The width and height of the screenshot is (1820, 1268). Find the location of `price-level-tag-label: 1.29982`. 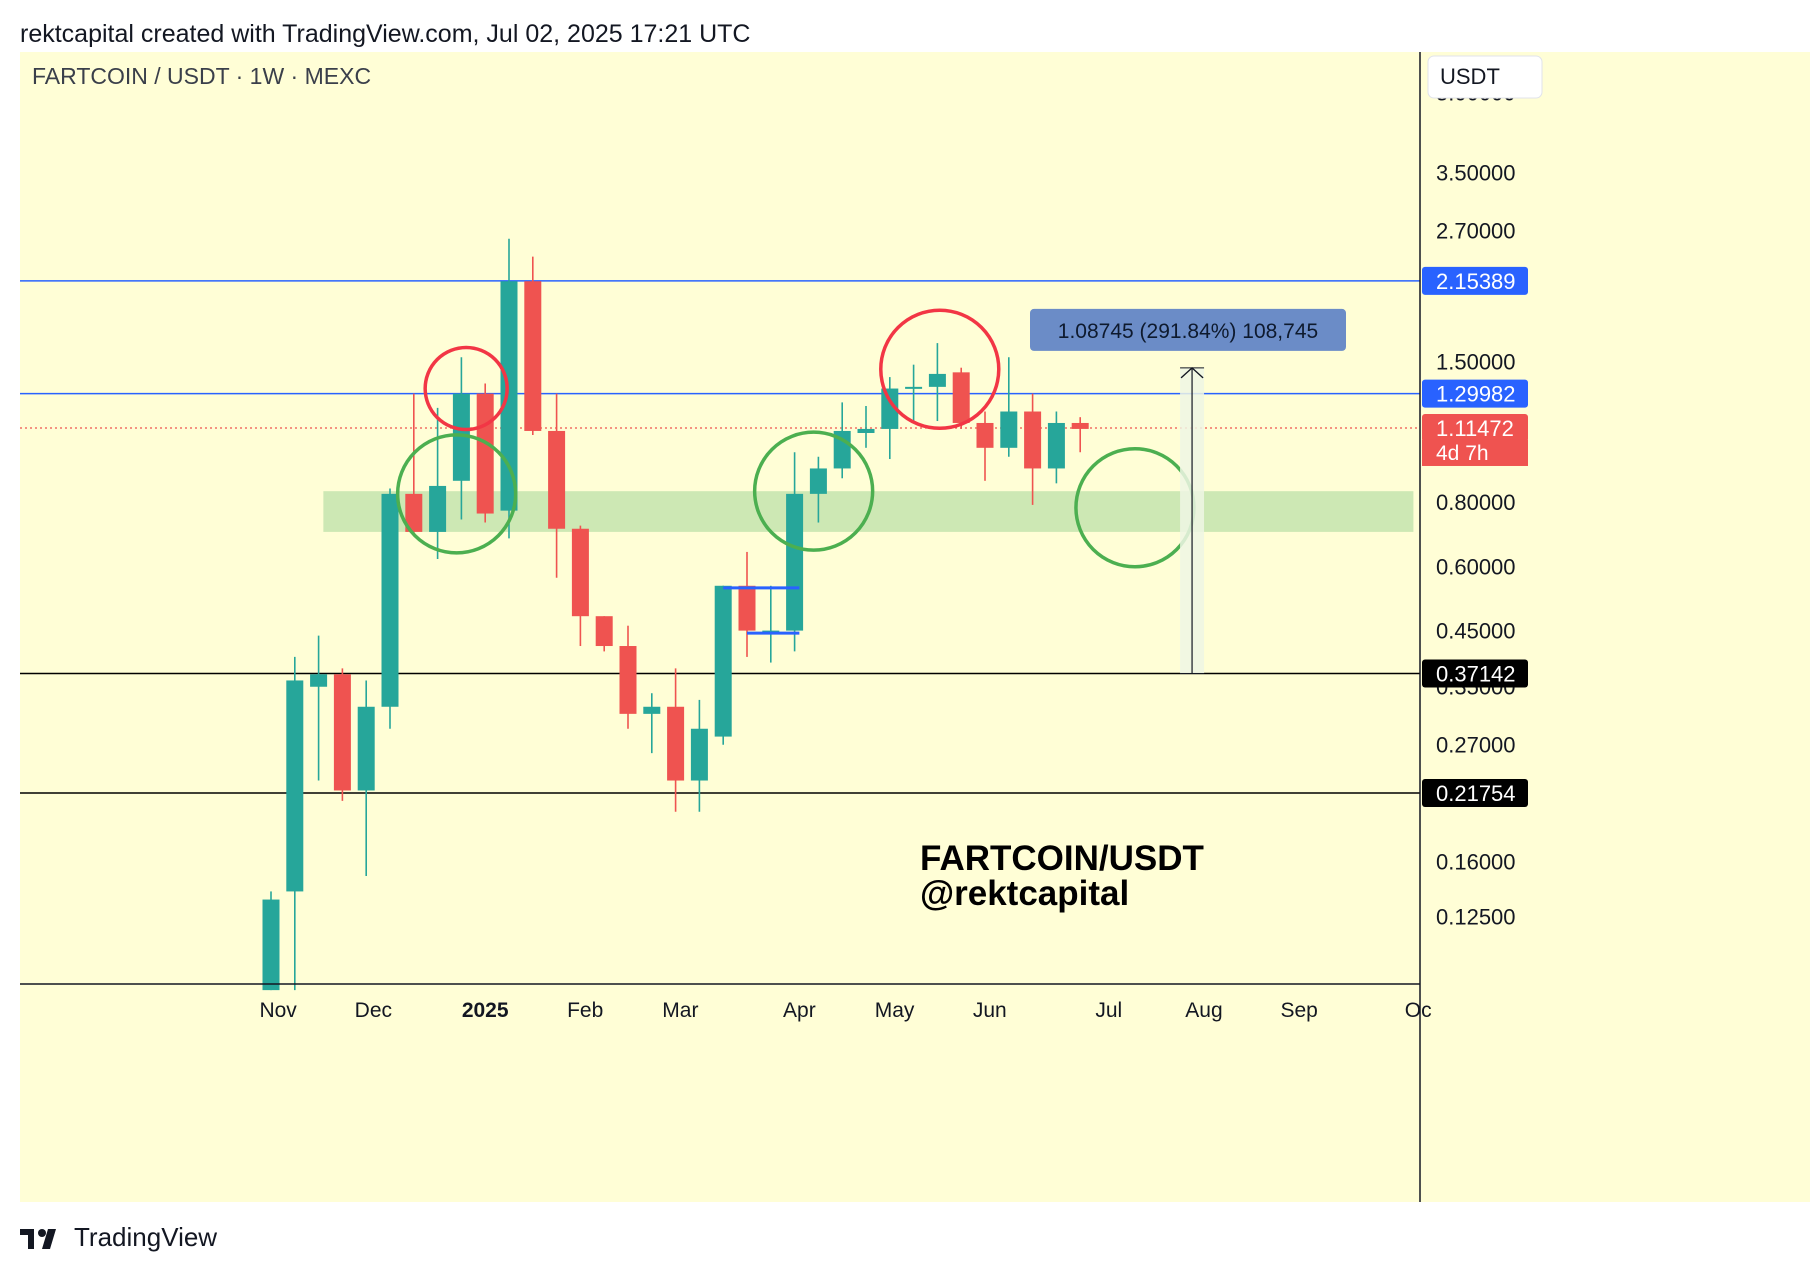

price-level-tag-label: 1.29982 is located at coordinates (1476, 394).